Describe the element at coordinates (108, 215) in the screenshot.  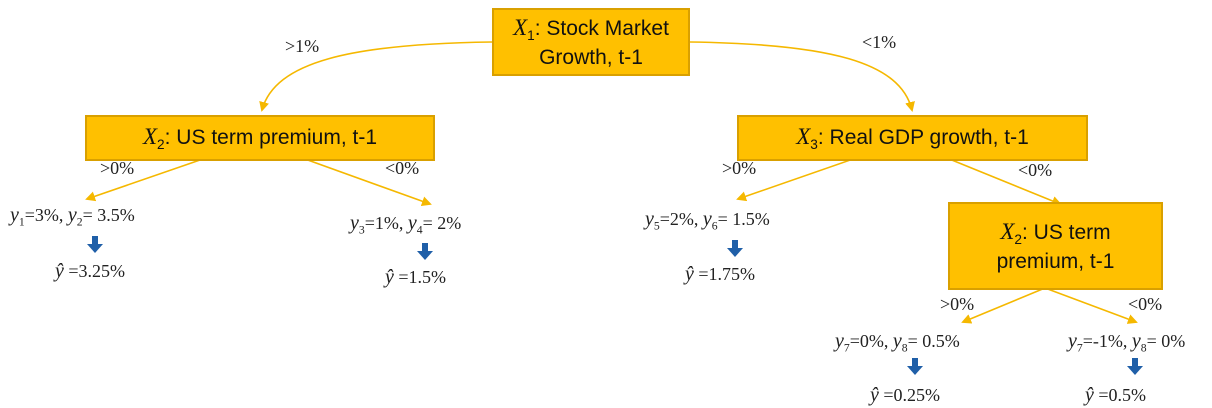
I see `value-text: = 3.5%` at that location.